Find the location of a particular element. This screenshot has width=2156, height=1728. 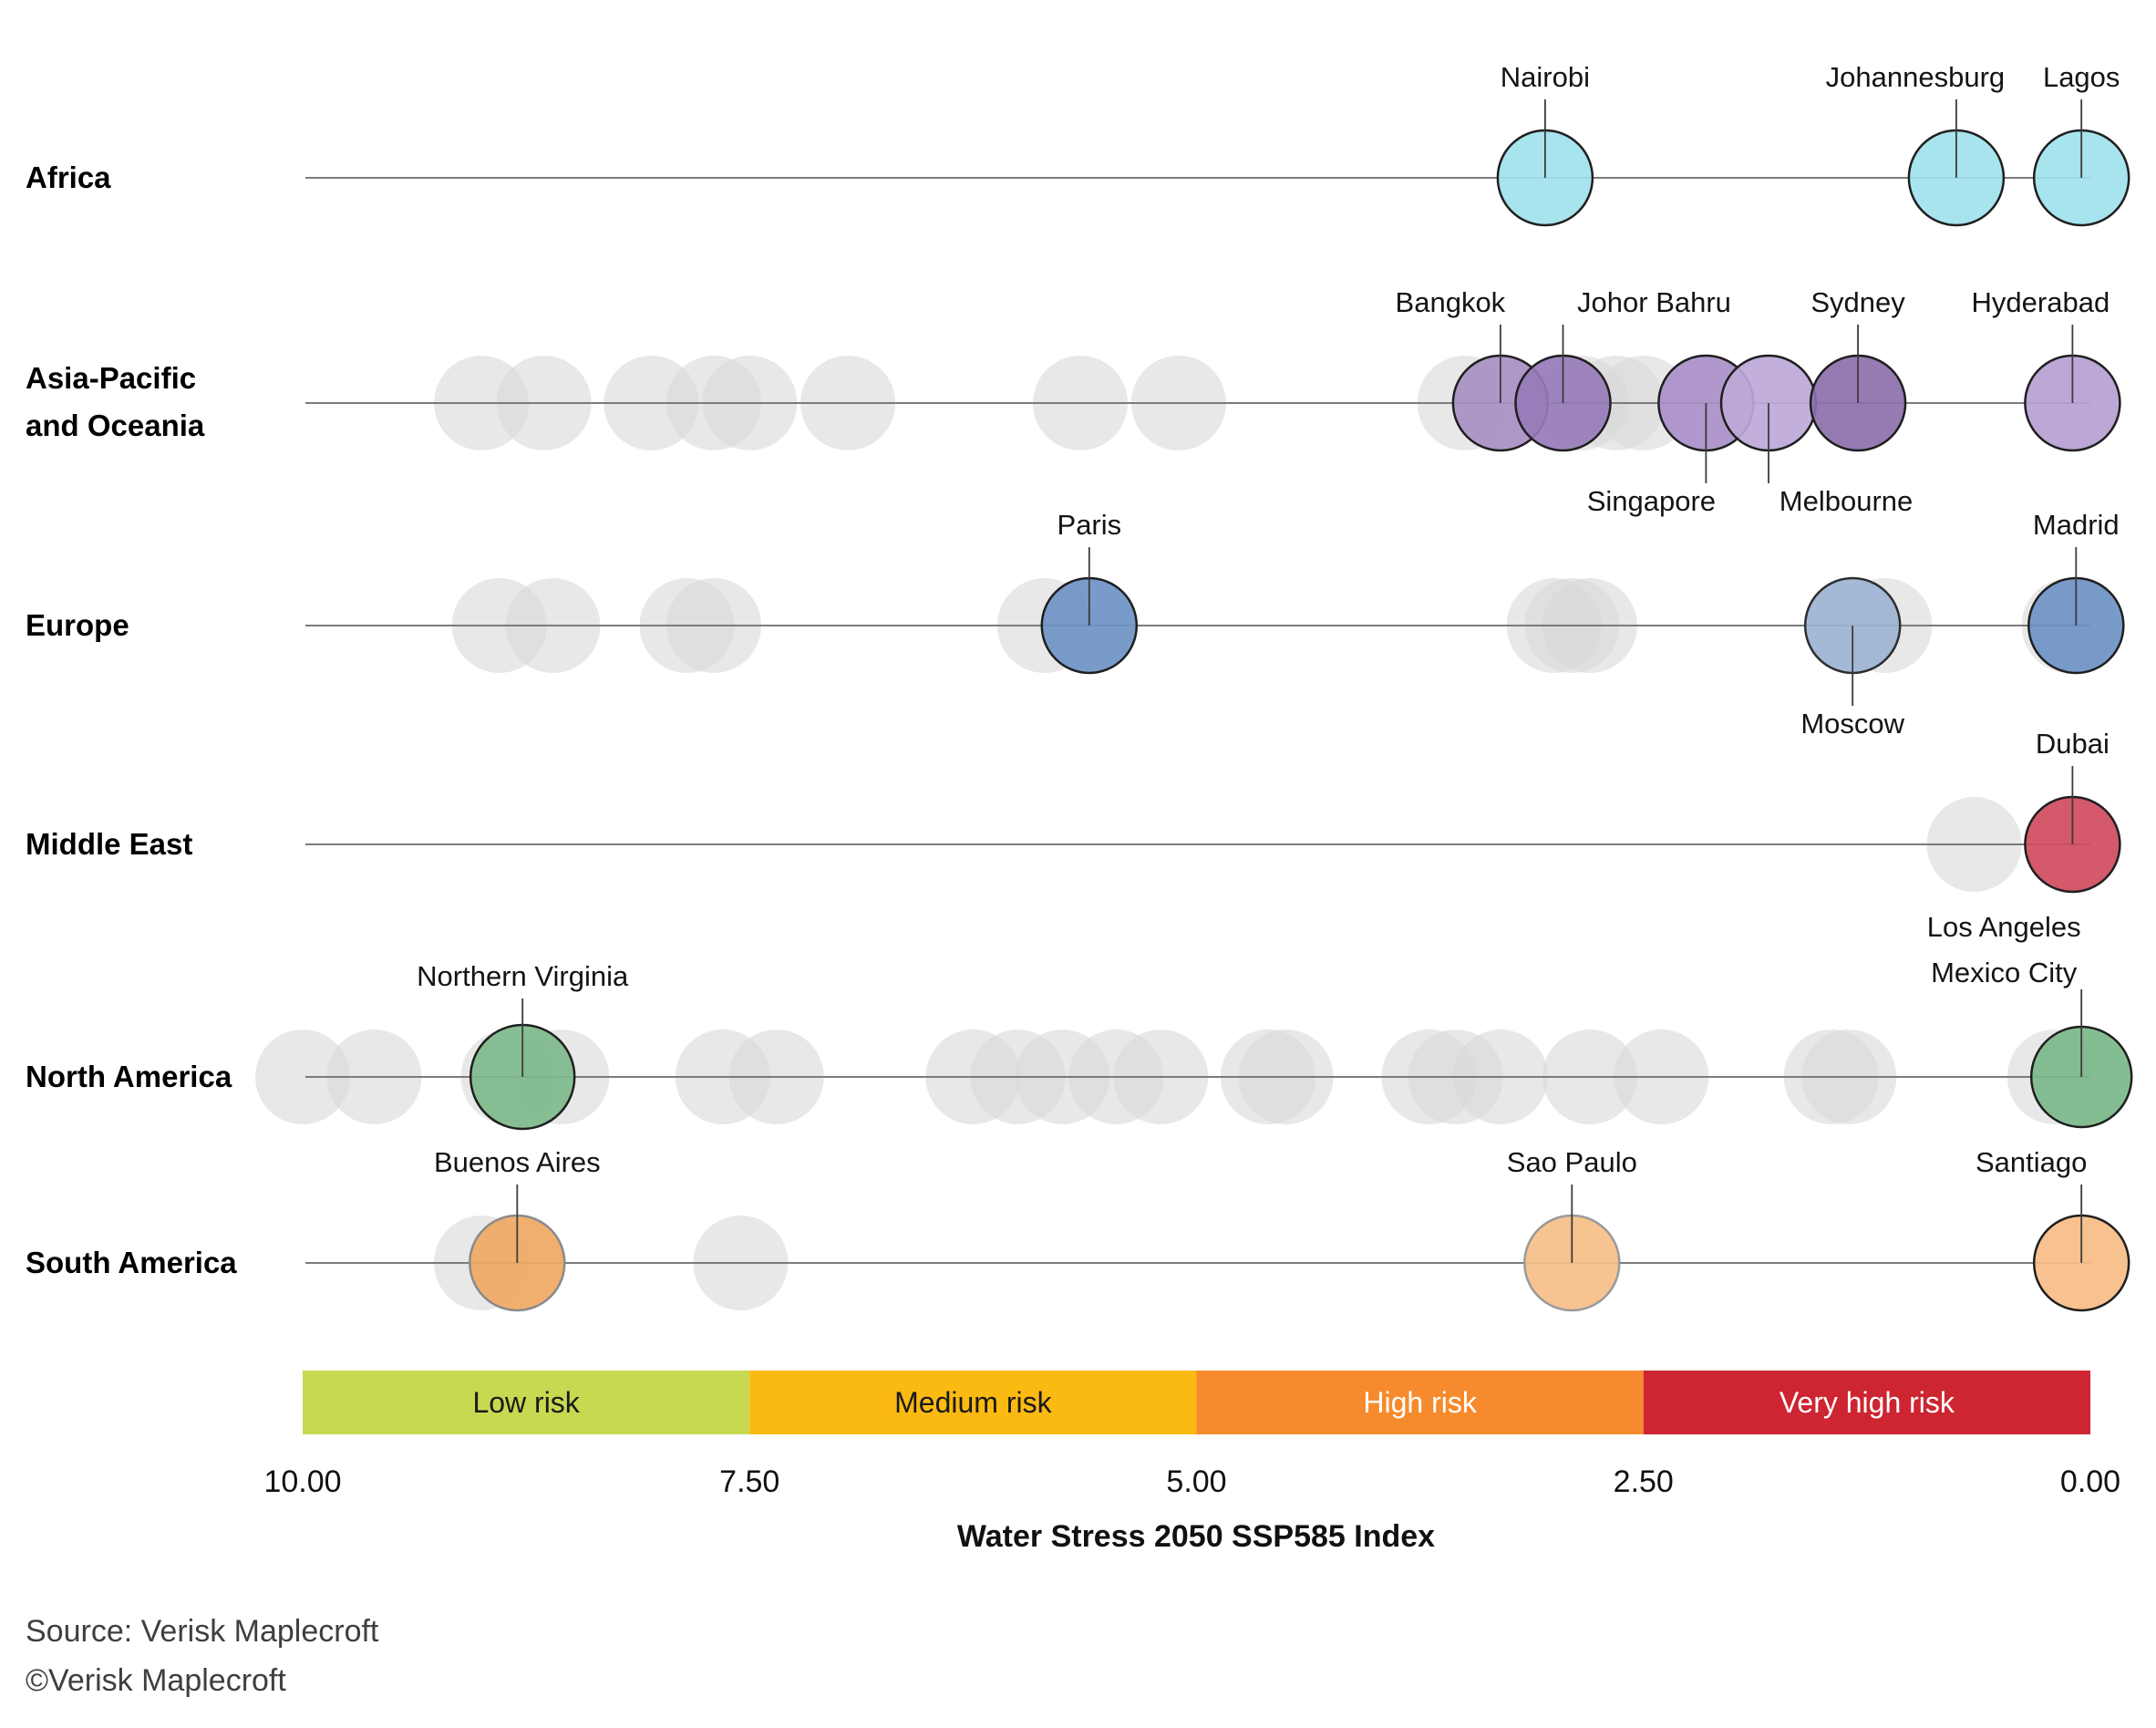

row-africa: Africa Nairobi Johannesburg Lagos is located at coordinates (1078, 144).